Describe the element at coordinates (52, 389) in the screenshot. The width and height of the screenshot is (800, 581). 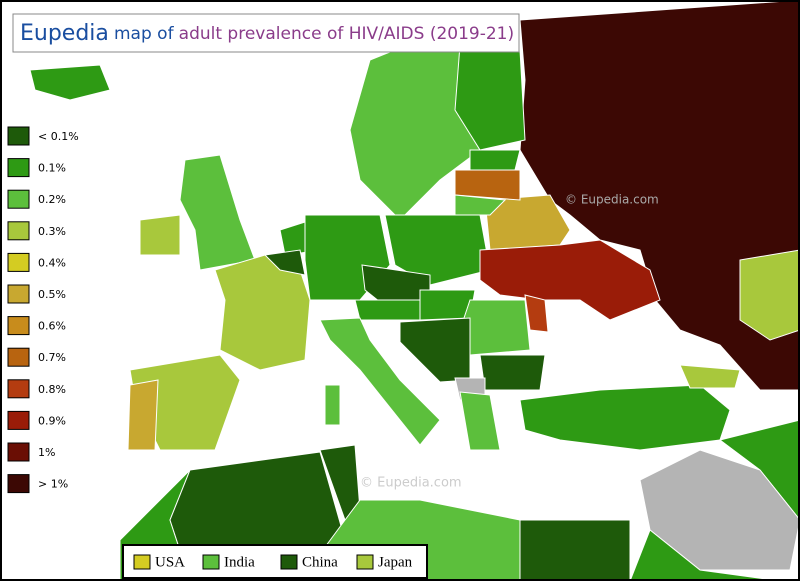
I see `legend-label: 0.8%` at that location.